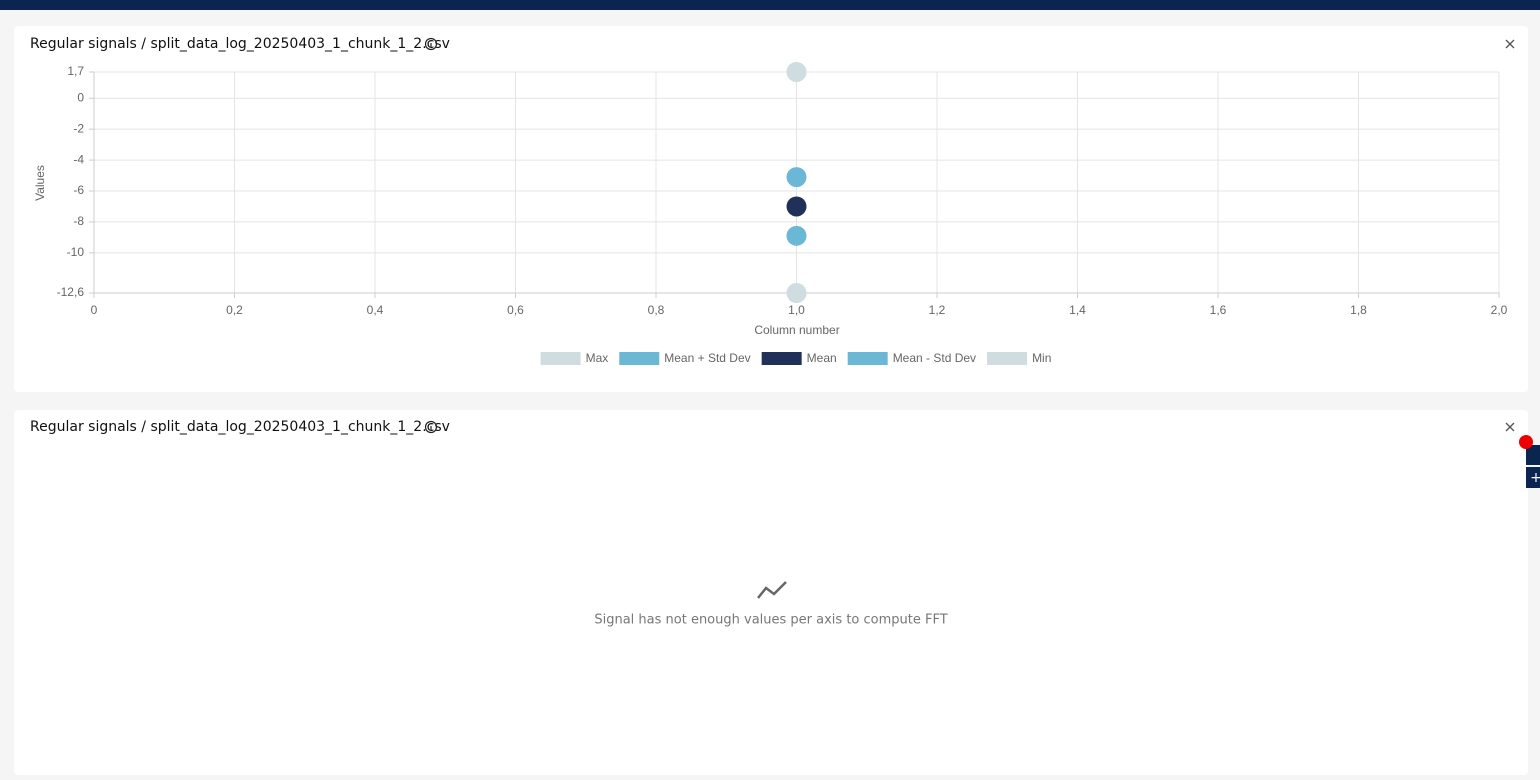 This screenshot has width=1540, height=780. What do you see at coordinates (1041, 358) in the screenshot?
I see `legend-label: Min` at bounding box center [1041, 358].